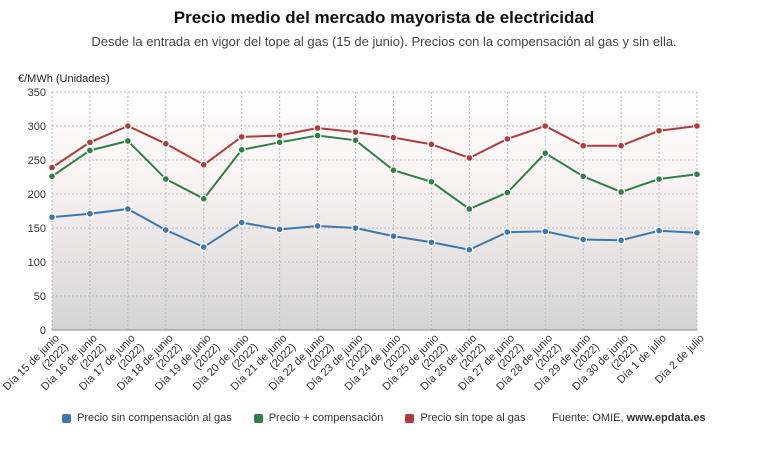 The width and height of the screenshot is (768, 451). What do you see at coordinates (37, 93) in the screenshot?
I see `y-tick-label: 350` at bounding box center [37, 93].